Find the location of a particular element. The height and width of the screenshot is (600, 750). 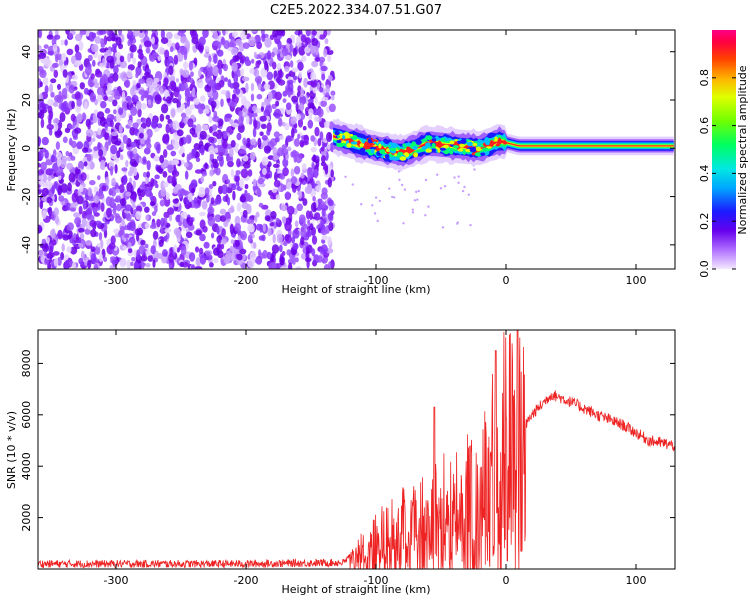

x-tick-label: 0 is located at coordinates (506, 580).